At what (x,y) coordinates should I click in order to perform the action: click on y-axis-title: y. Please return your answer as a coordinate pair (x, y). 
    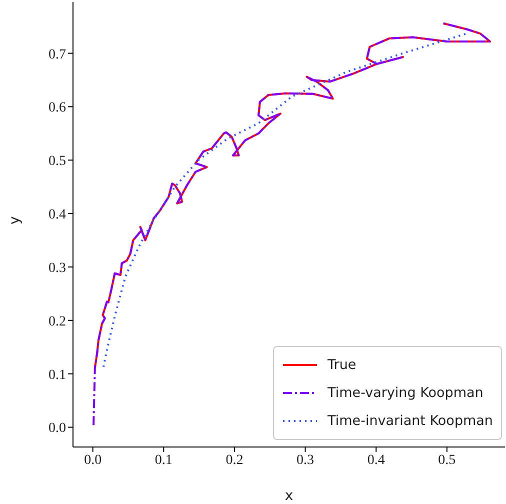
    Looking at the image, I should click on (14, 220).